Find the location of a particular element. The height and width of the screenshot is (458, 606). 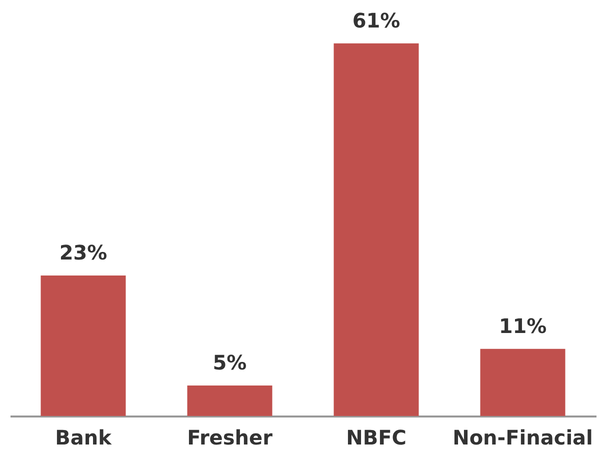

data-label: 11% is located at coordinates (522, 326).